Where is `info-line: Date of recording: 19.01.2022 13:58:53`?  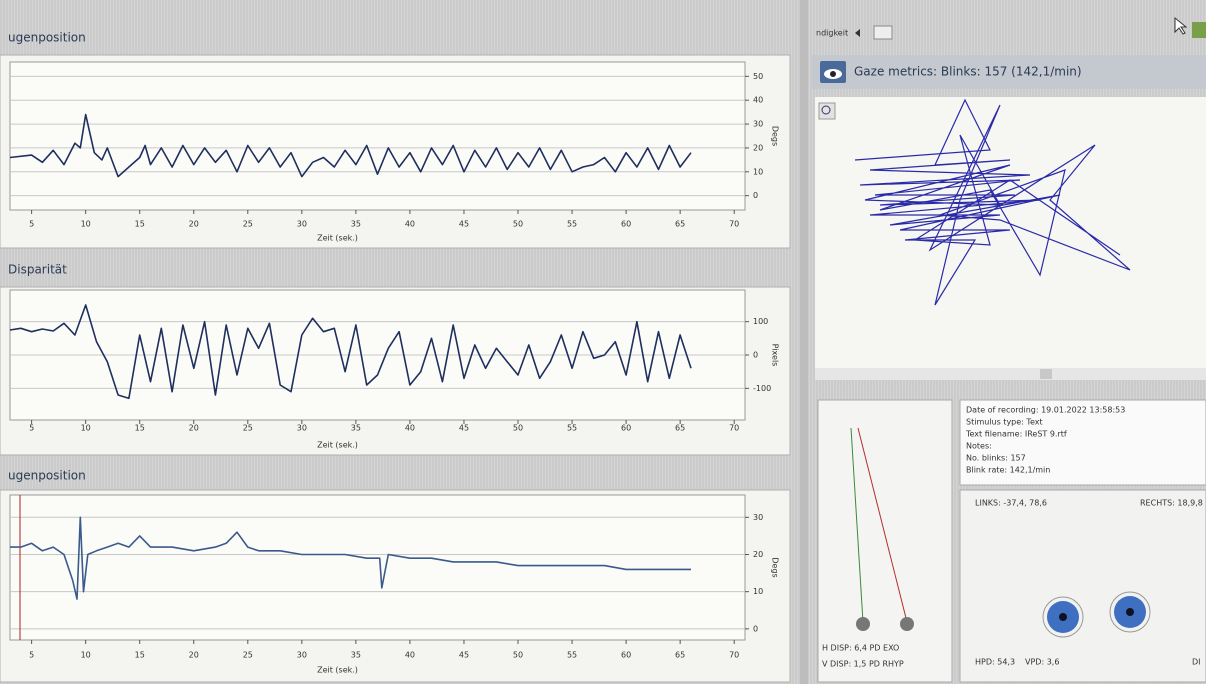 info-line: Date of recording: 19.01.2022 13:58:53 is located at coordinates (1045, 410).